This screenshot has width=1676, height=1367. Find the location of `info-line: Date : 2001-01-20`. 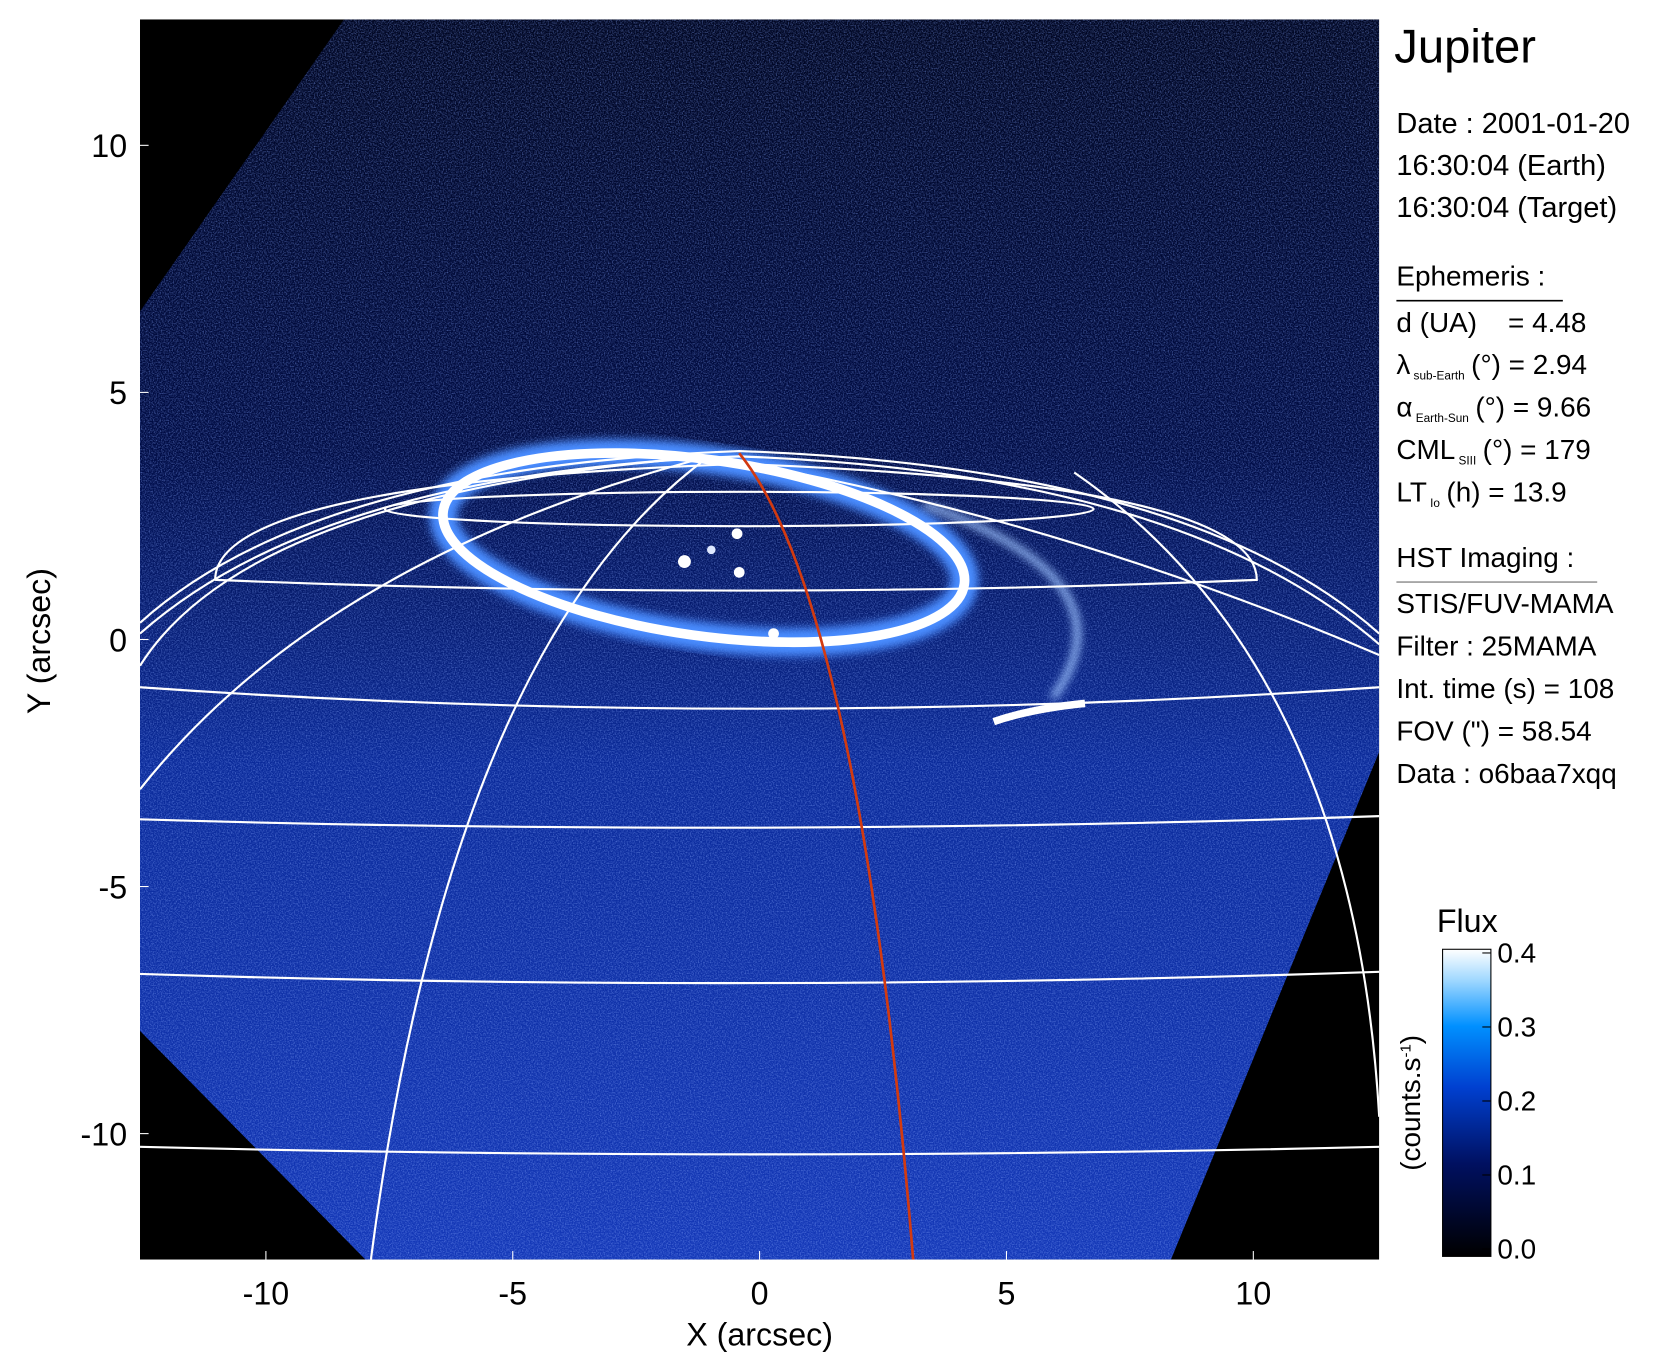

info-line: Date : 2001-01-20 is located at coordinates (1513, 124).